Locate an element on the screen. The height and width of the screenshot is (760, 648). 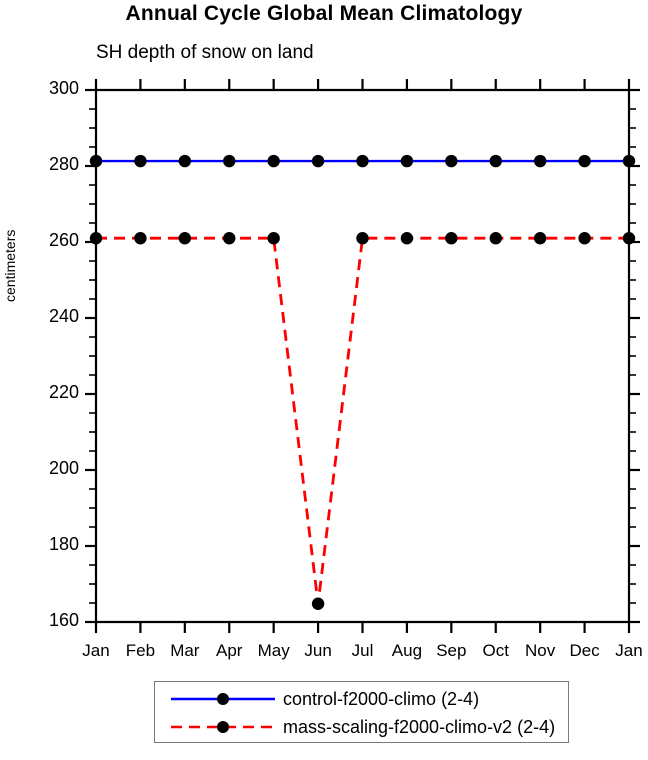
chart-title: Annual Cycle Global Mean Climatology is located at coordinates (324, 13).